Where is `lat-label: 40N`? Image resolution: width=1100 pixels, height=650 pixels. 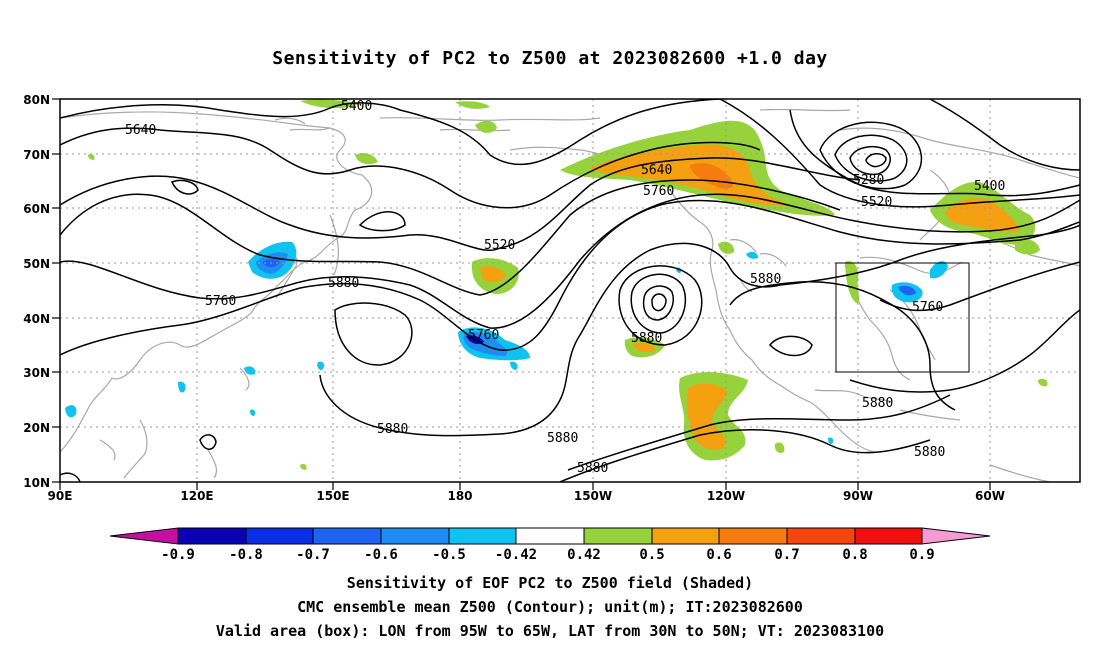
lat-label: 40N is located at coordinates (36, 319).